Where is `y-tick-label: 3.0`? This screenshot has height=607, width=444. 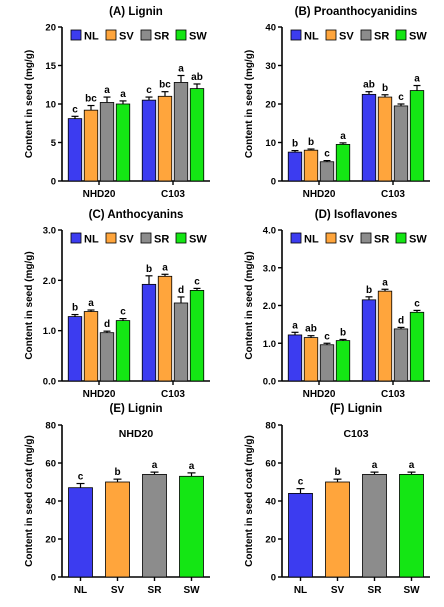
y-tick-label: 3.0 is located at coordinates (49, 231).